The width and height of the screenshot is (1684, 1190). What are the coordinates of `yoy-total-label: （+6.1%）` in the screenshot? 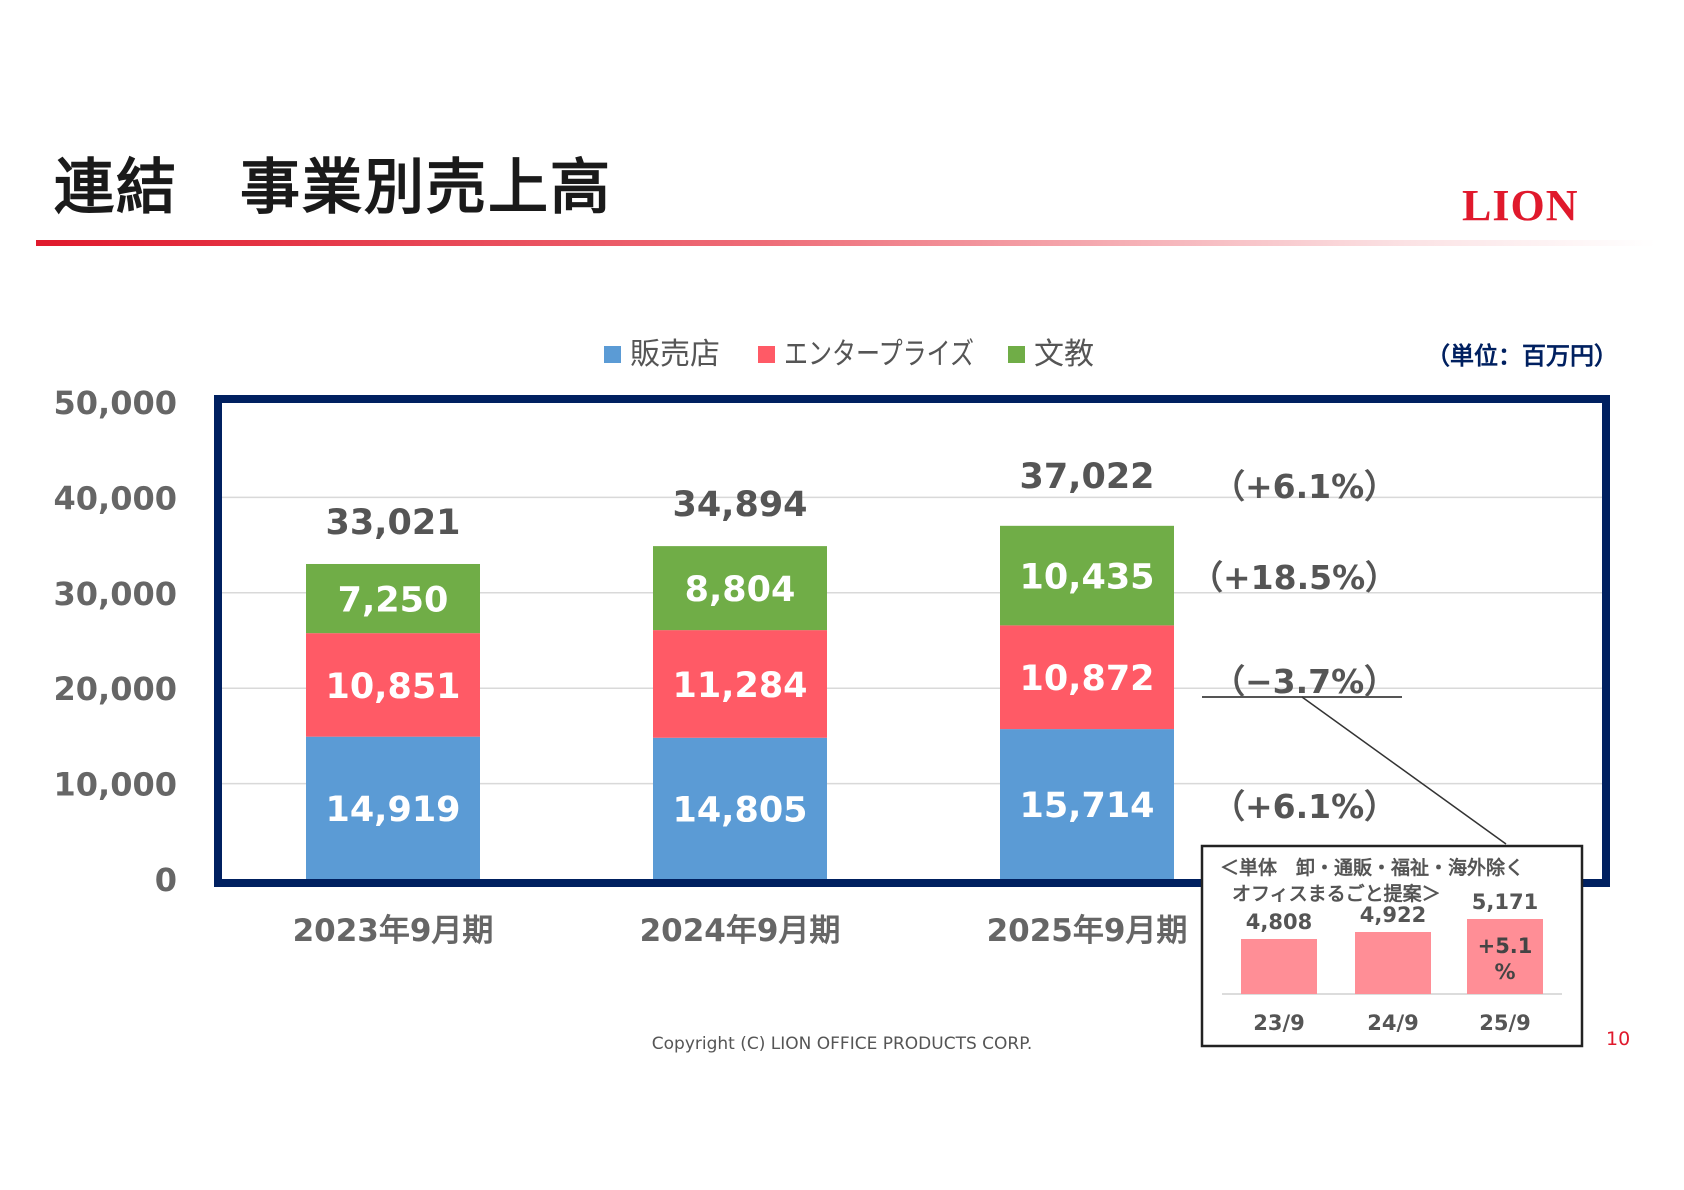 It's located at (1304, 486).